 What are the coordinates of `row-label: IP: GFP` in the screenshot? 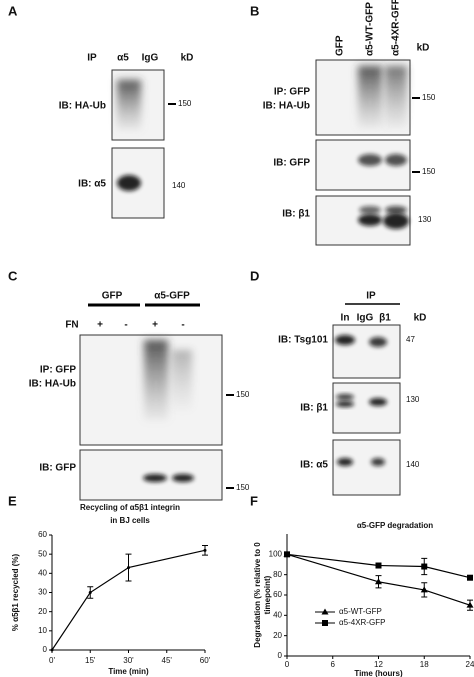 It's located at (58, 370).